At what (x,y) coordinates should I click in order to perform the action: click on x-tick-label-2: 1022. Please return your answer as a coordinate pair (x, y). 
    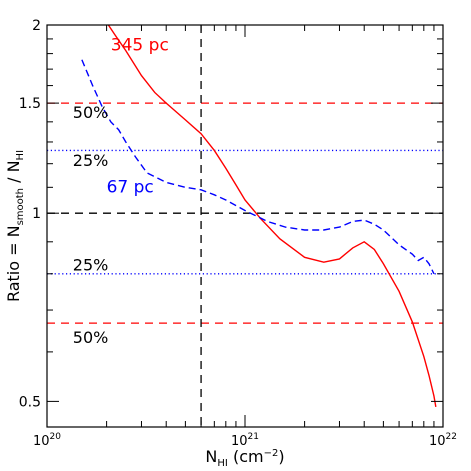
    Looking at the image, I should click on (443, 440).